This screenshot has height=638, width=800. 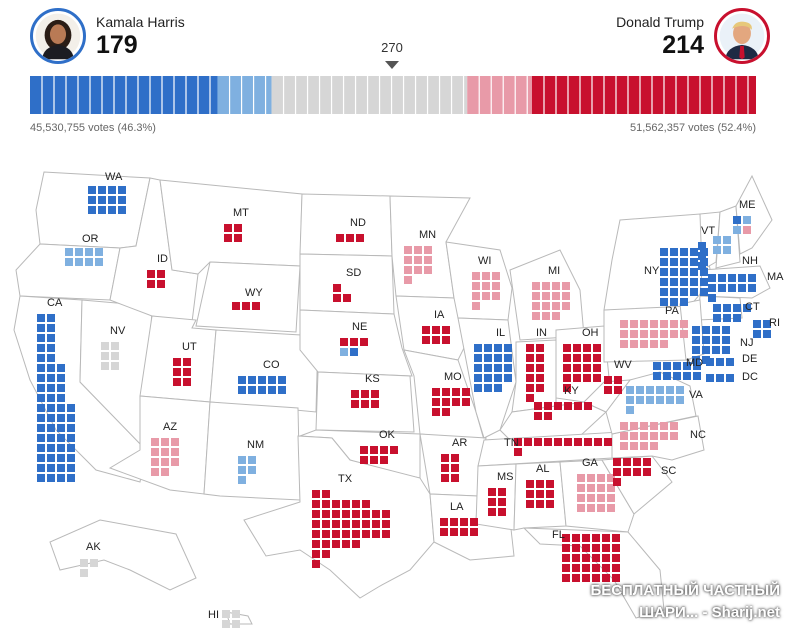 What do you see at coordinates (732, 377) in the screenshot?
I see `state-dc: DC` at bounding box center [732, 377].